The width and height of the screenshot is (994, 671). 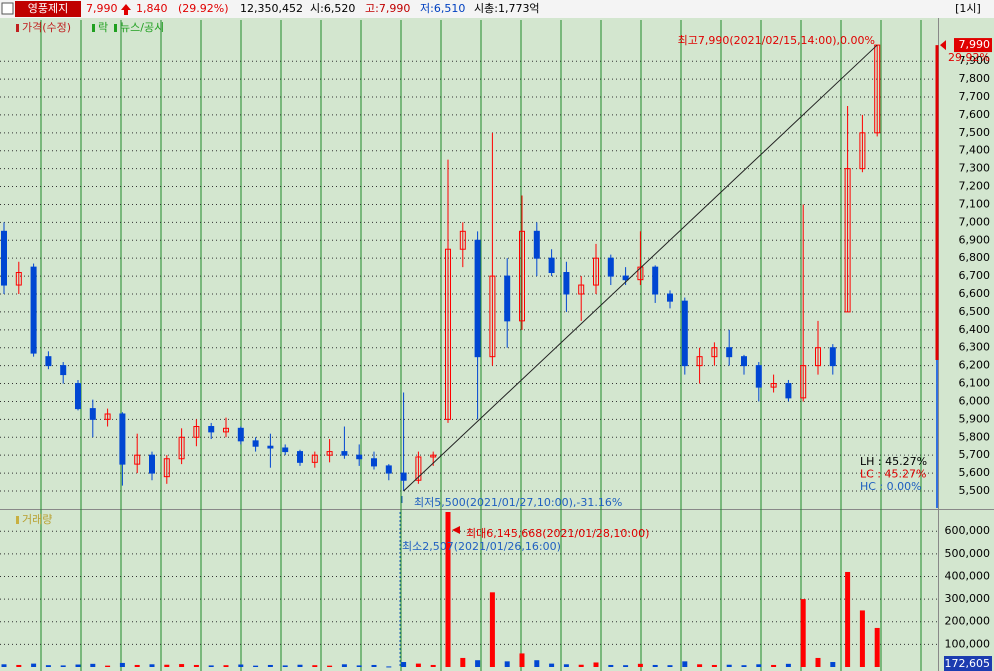 I want to click on max-annotation: 최대6,145,668(2021/01/28,10:00), so click(x=557, y=533).